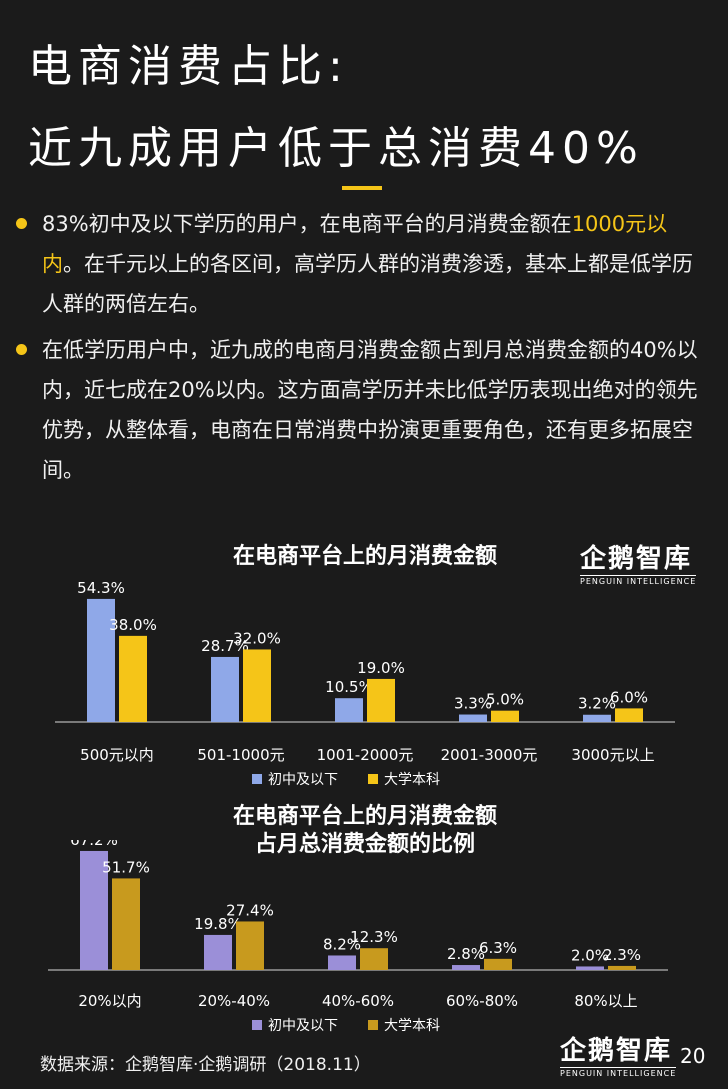 Image resolution: width=728 pixels, height=1089 pixels. Describe the element at coordinates (629, 697) in the screenshot. I see `data-label: 6.0%` at that location.